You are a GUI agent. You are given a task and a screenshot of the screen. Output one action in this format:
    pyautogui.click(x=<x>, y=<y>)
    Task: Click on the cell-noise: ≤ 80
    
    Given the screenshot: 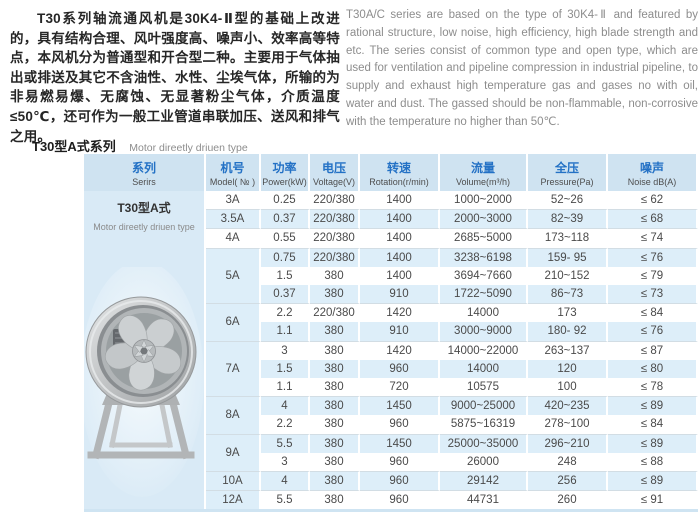 What is the action you would take?
    pyautogui.click(x=653, y=369)
    